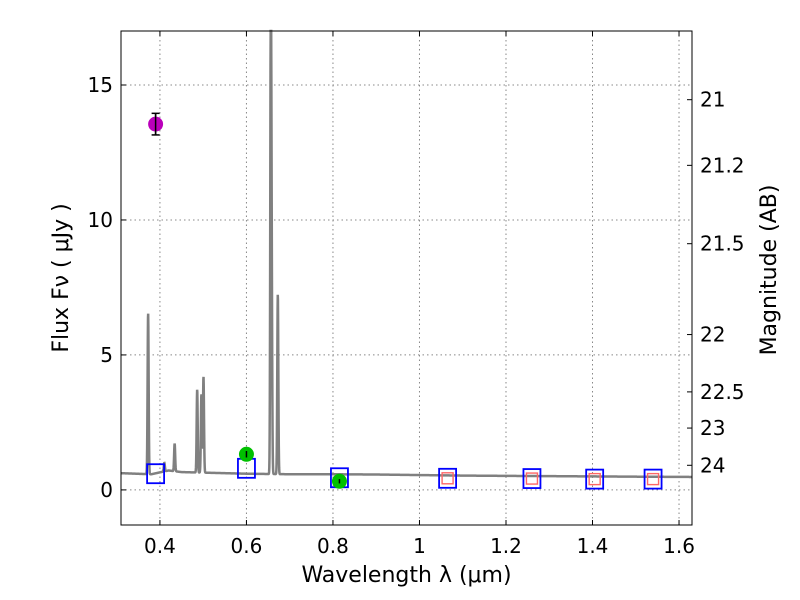  Describe the element at coordinates (106, 490) in the screenshot. I see `y-tick-label: 0` at that location.